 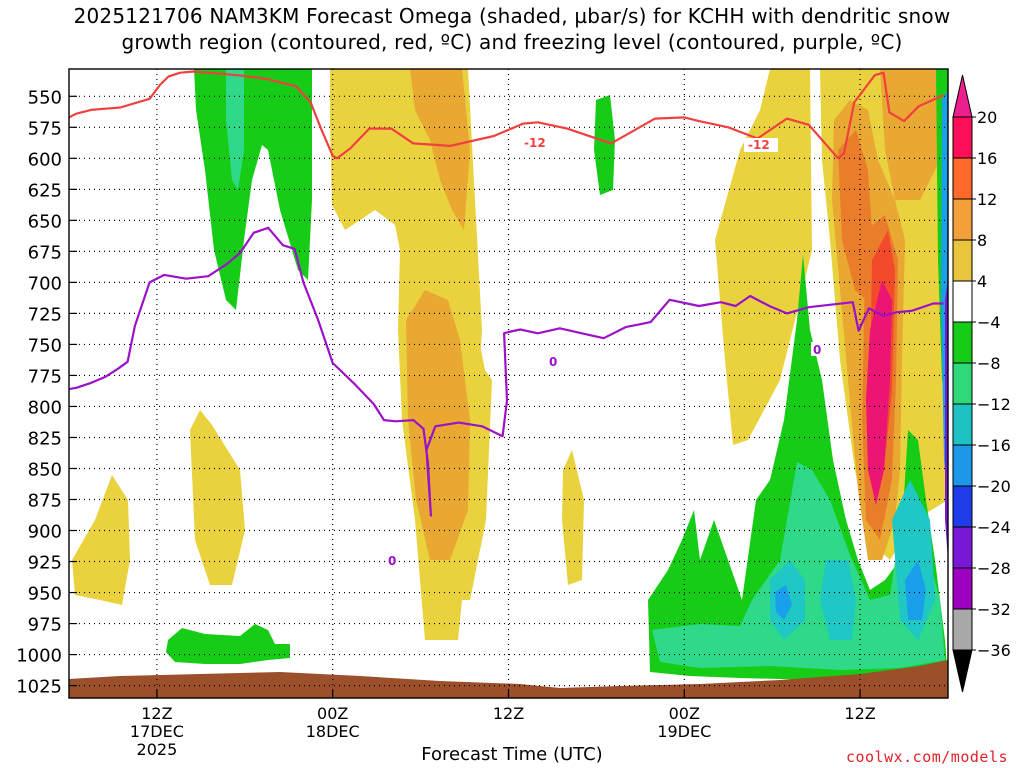 I want to click on y-tick-label: 925, so click(x=45, y=563).